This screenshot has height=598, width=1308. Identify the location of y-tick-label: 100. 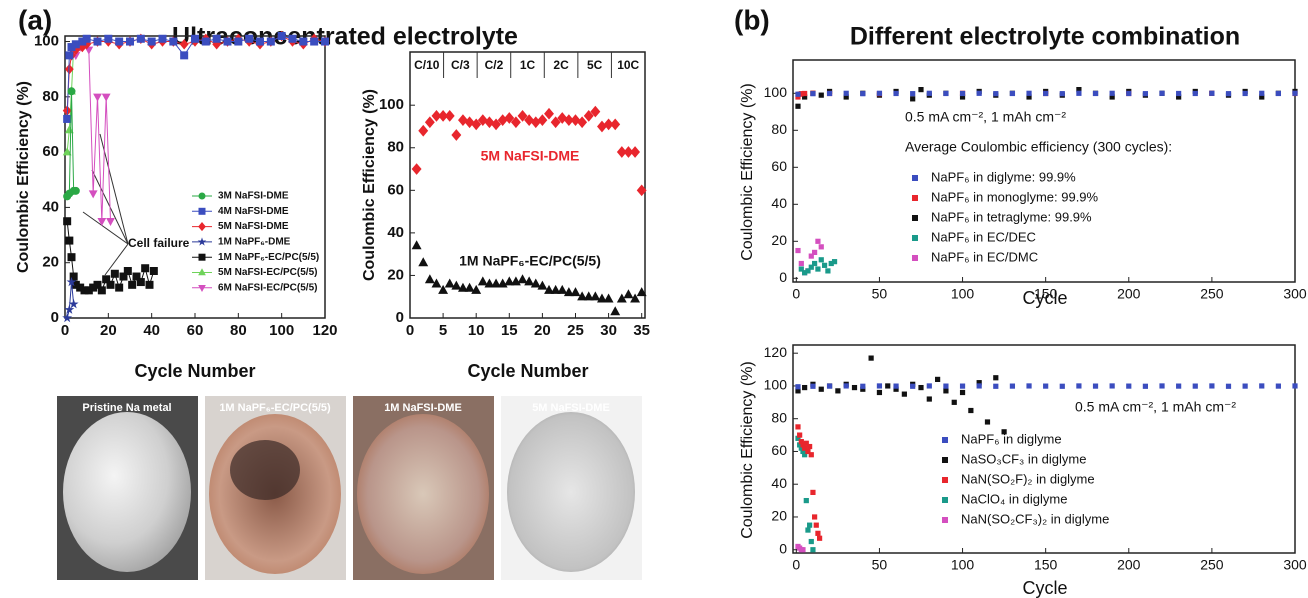
(46, 40).